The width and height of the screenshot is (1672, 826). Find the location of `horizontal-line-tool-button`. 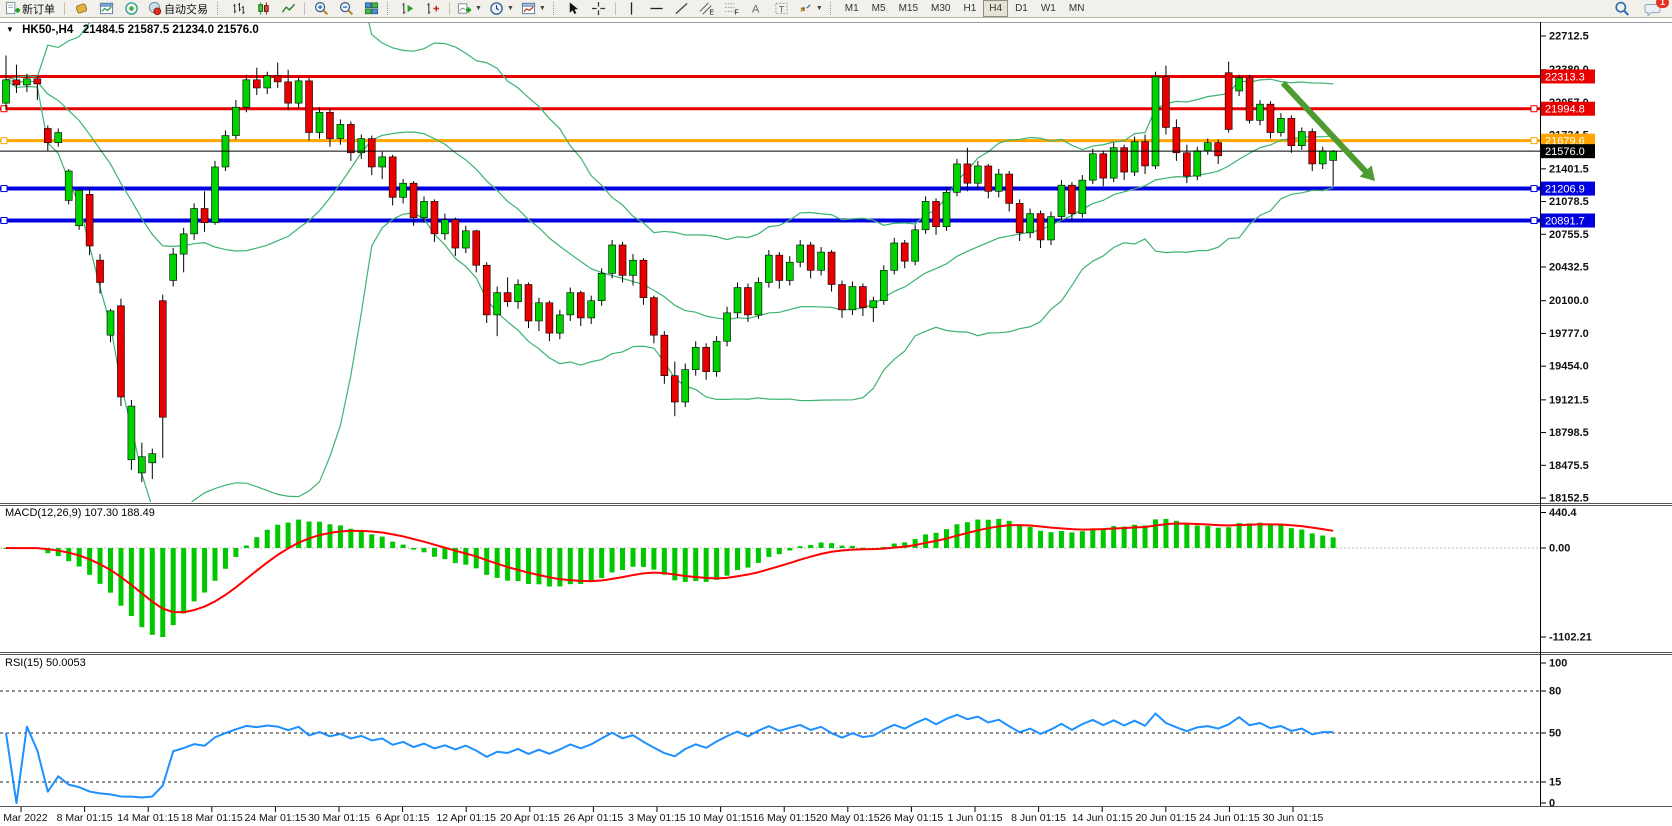

horizontal-line-tool-button is located at coordinates (657, 9).